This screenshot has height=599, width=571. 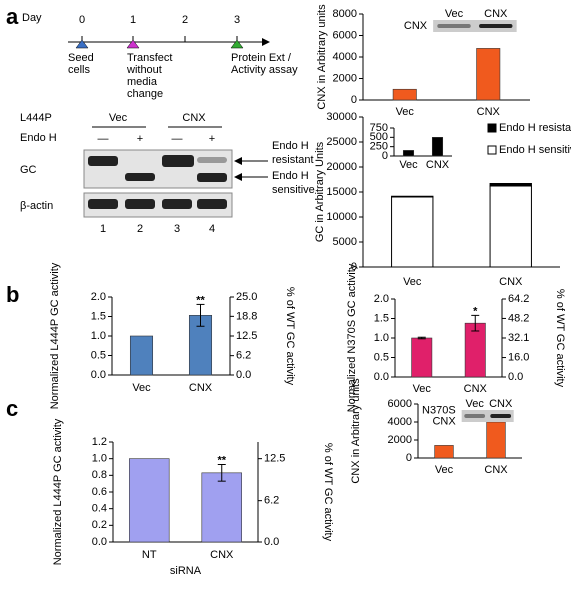 I want to click on y-tick-label: 750, so click(x=379, y=128).